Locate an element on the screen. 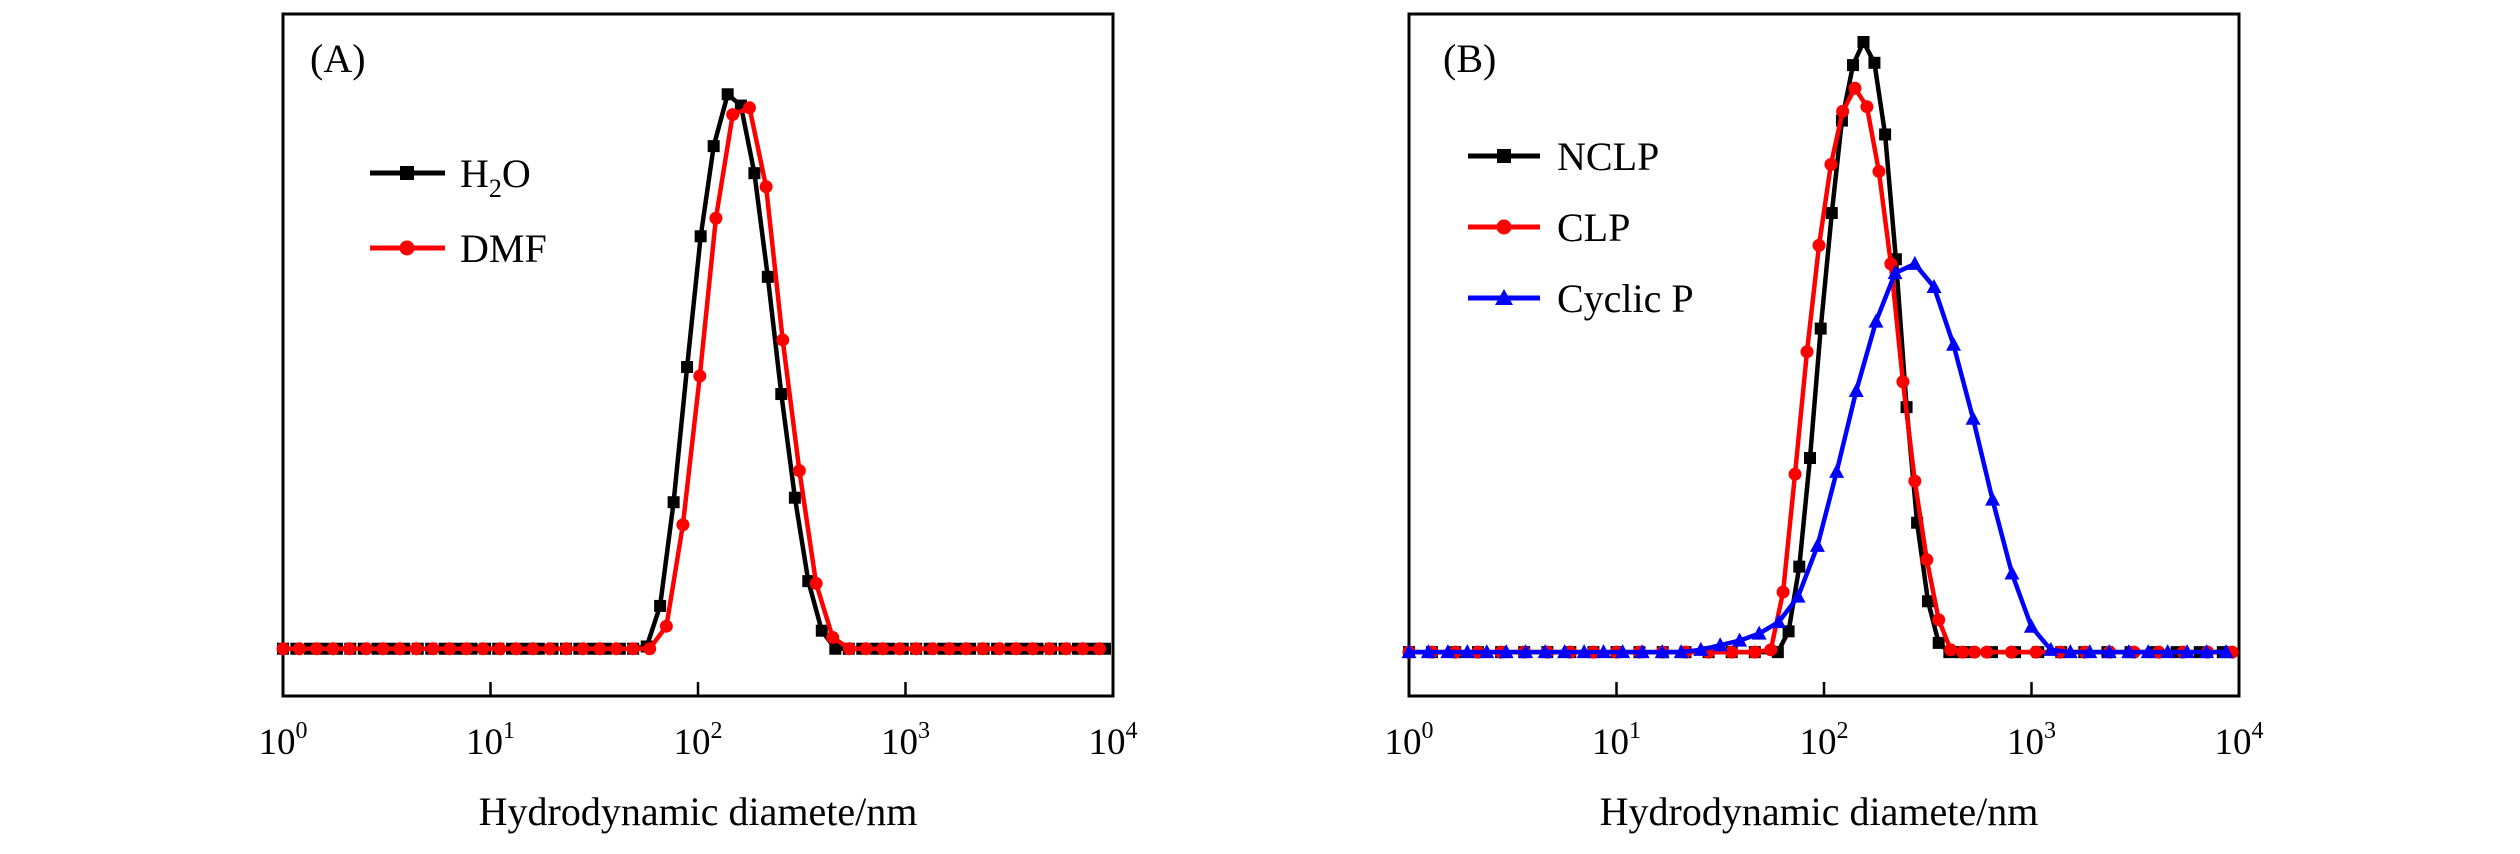 Image resolution: width=2520 pixels, height=854 pixels. panel-b-x-tick-label-4: 10⁴ is located at coordinates (2239, 740).